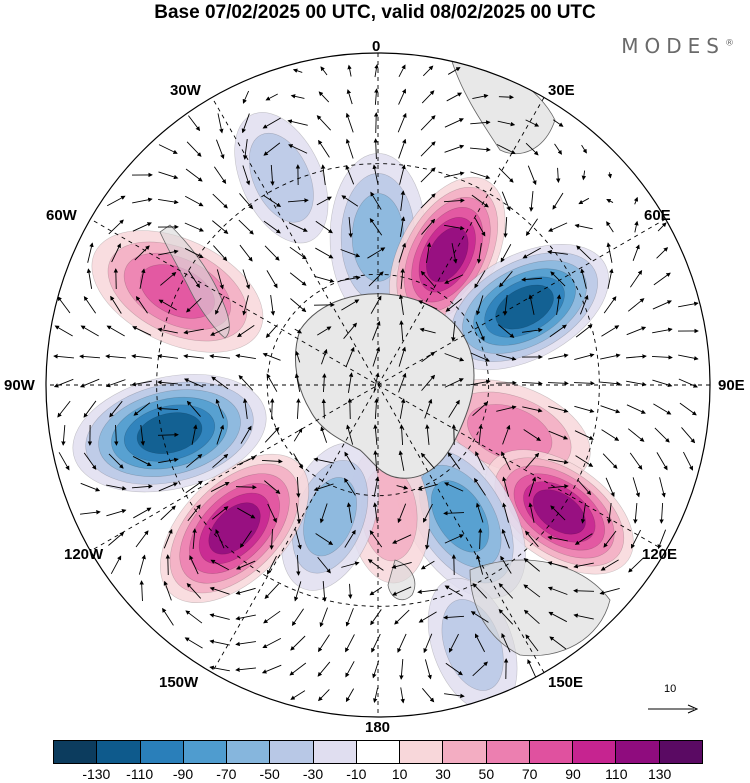 This screenshot has height=783, width=750. Describe the element at coordinates (140, 774) in the screenshot. I see `colorbar-tick-label: -110` at that location.